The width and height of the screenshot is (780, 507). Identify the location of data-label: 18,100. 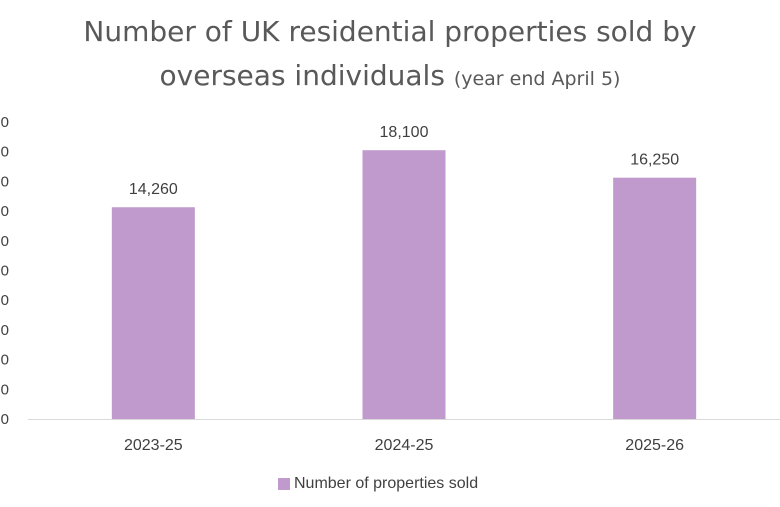
(404, 132).